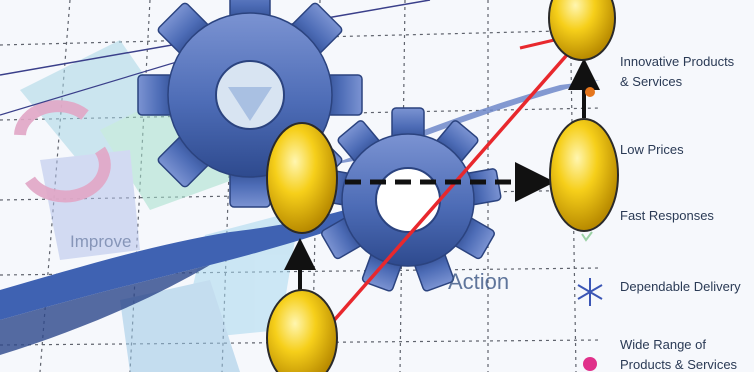 The width and height of the screenshot is (754, 372). I want to click on node-right-mid, so click(584, 175).